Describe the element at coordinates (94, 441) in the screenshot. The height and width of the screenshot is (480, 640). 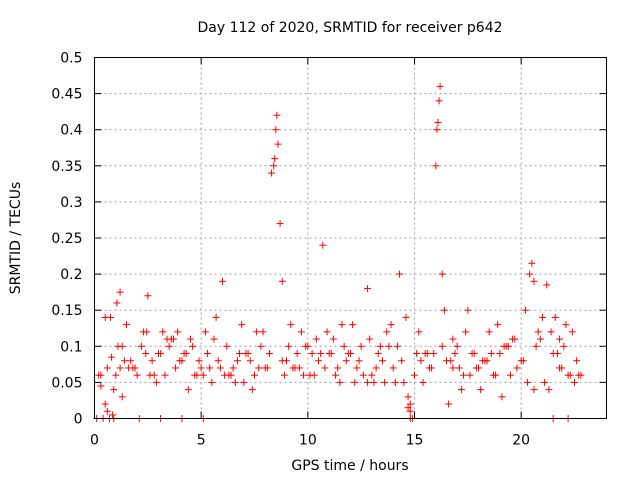
I see `x-tick-label: 0` at that location.